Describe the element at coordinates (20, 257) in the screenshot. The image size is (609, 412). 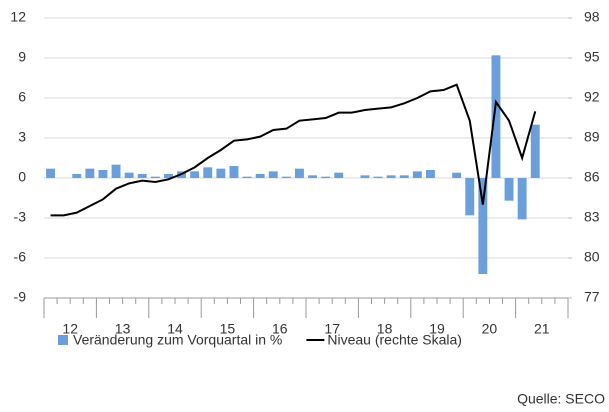
I see `y-tick-label: -6` at that location.